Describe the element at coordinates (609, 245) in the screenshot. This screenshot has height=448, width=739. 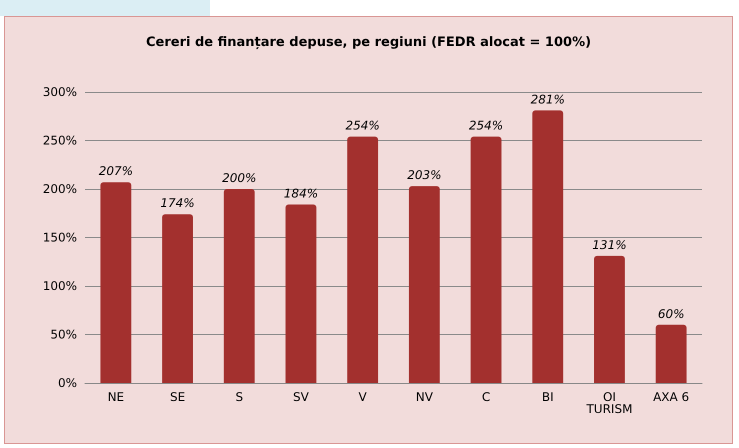
I see `data-label: 131%` at that location.